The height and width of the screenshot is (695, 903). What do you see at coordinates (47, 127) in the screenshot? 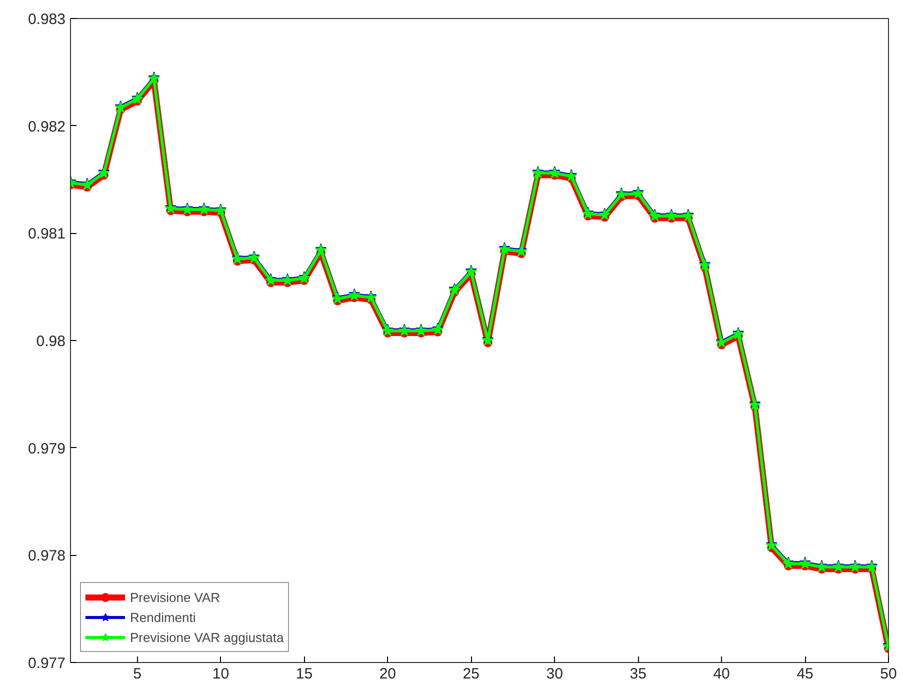
I see `y-tick-label: 0.982` at bounding box center [47, 127].